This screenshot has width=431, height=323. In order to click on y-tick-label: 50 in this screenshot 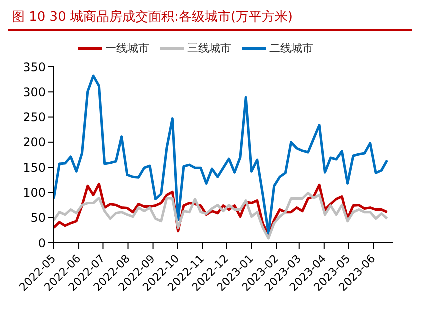, I will do `click(38, 218)`.